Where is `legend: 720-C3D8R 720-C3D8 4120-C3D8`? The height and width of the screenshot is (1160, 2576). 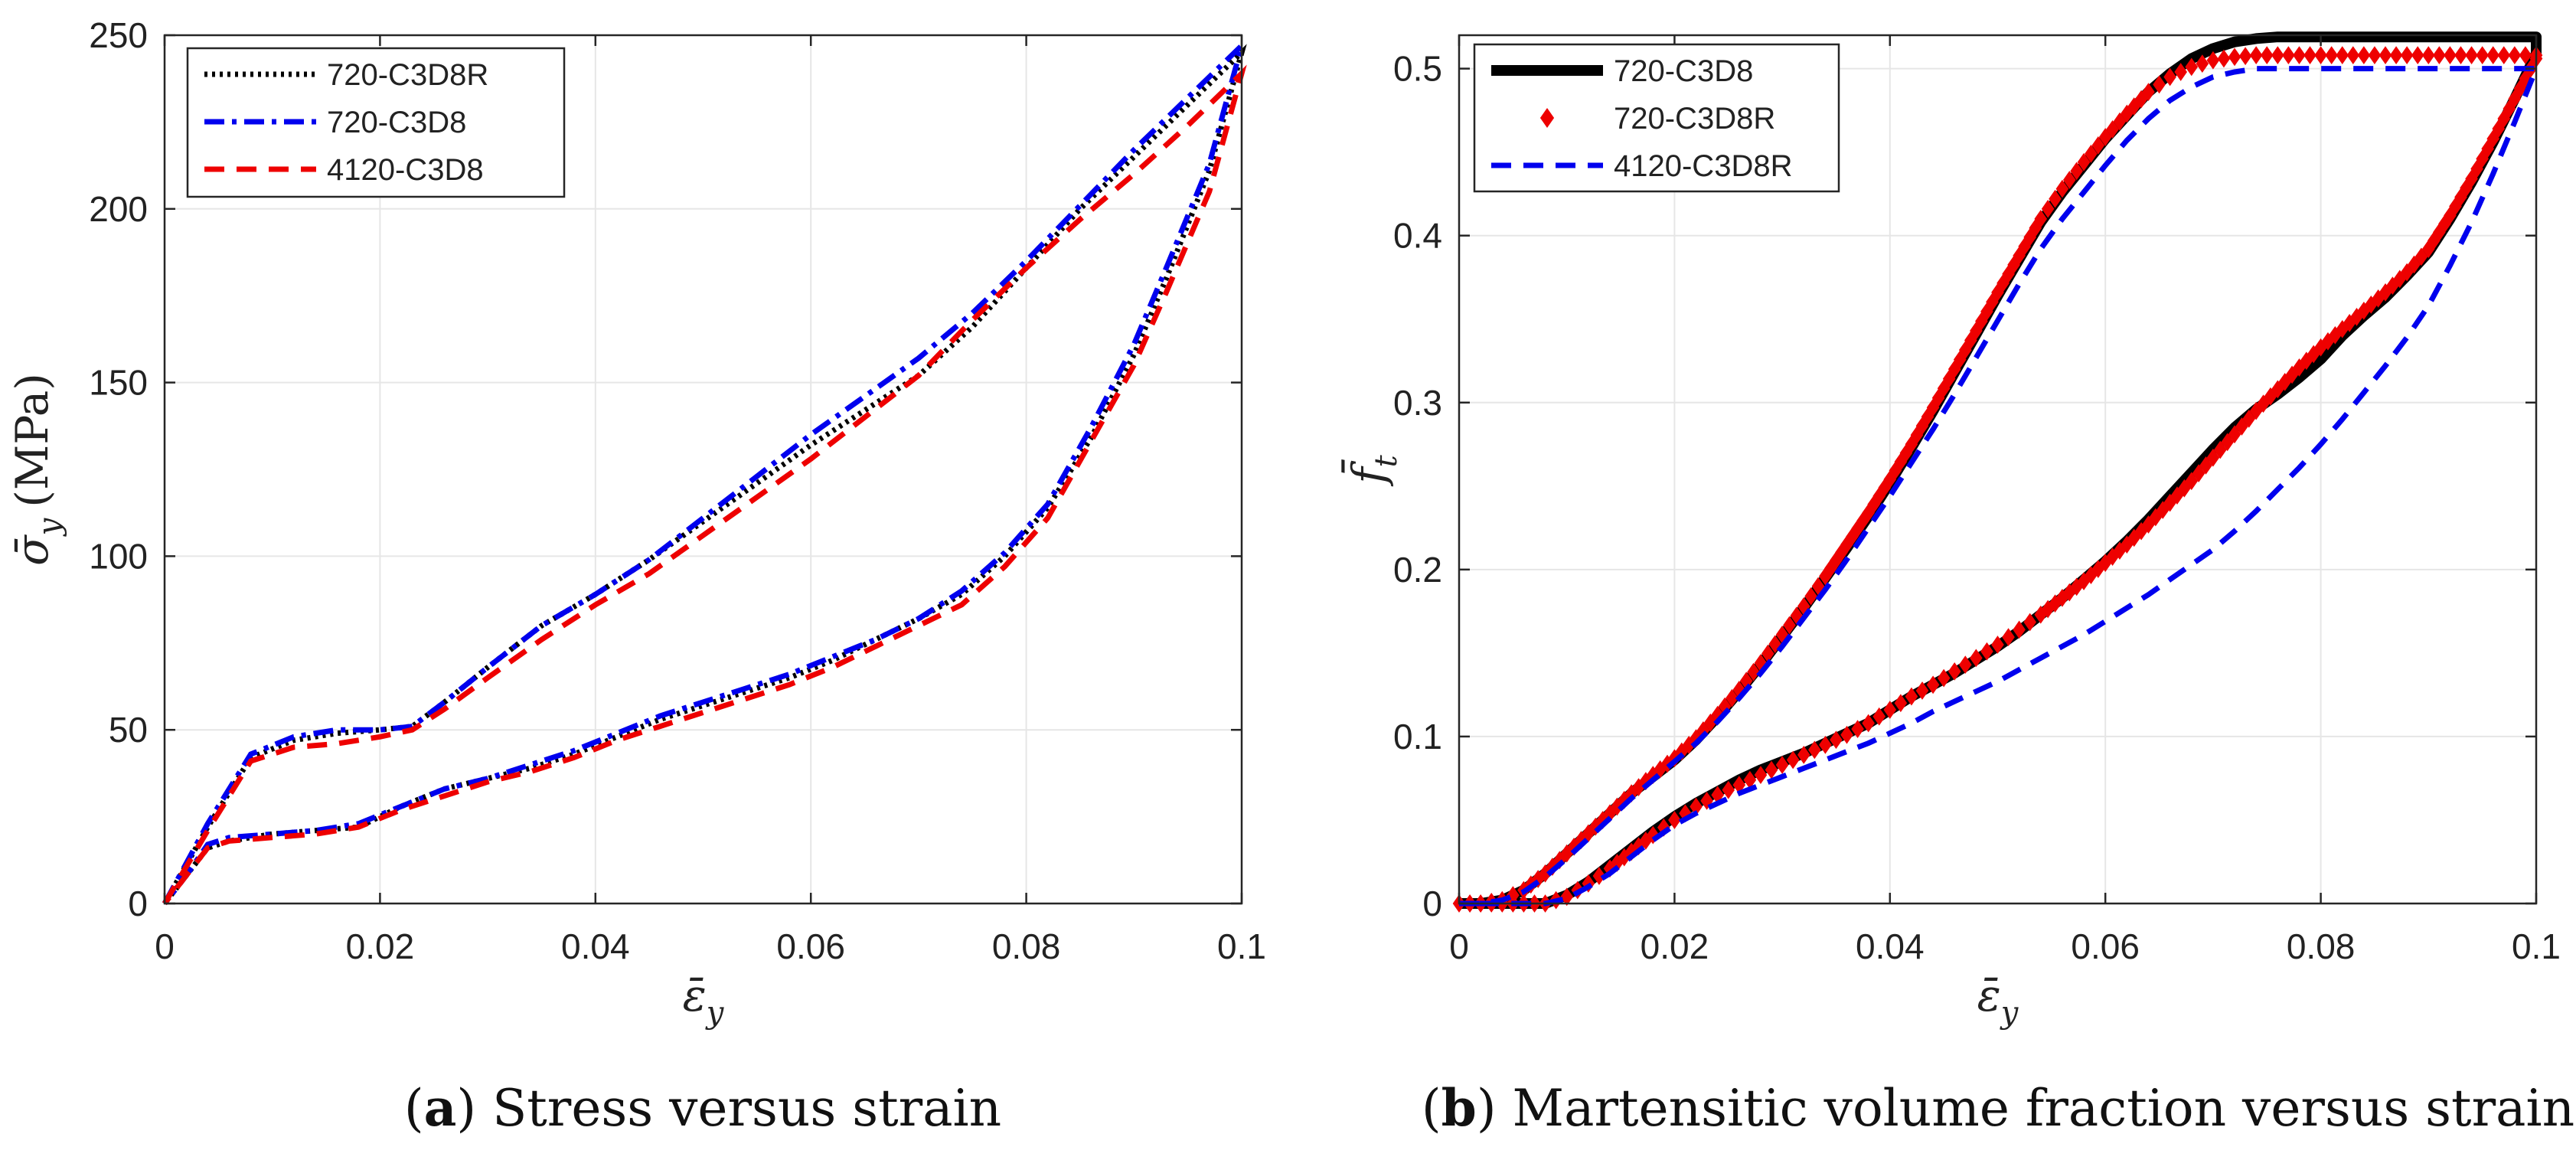
legend: 720-C3D8R 720-C3D8 4120-C3D8 is located at coordinates (376, 123).